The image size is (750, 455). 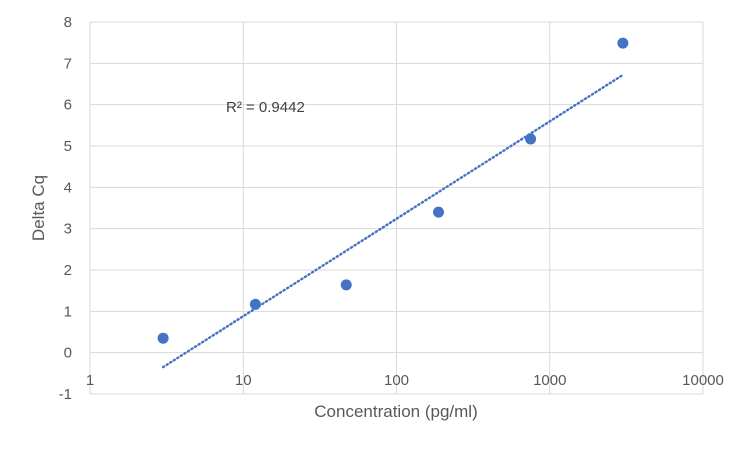 I want to click on x-axis-title: Concentration (pg/ml), so click(x=395, y=411).